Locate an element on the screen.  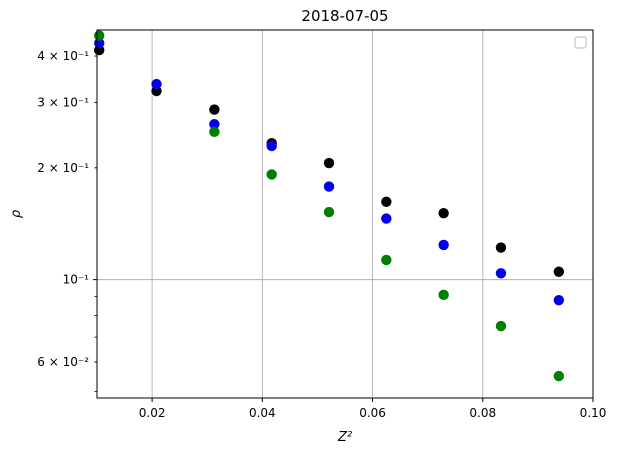
y-tick-label: 2 × 10⁻¹ is located at coordinates (63, 168).